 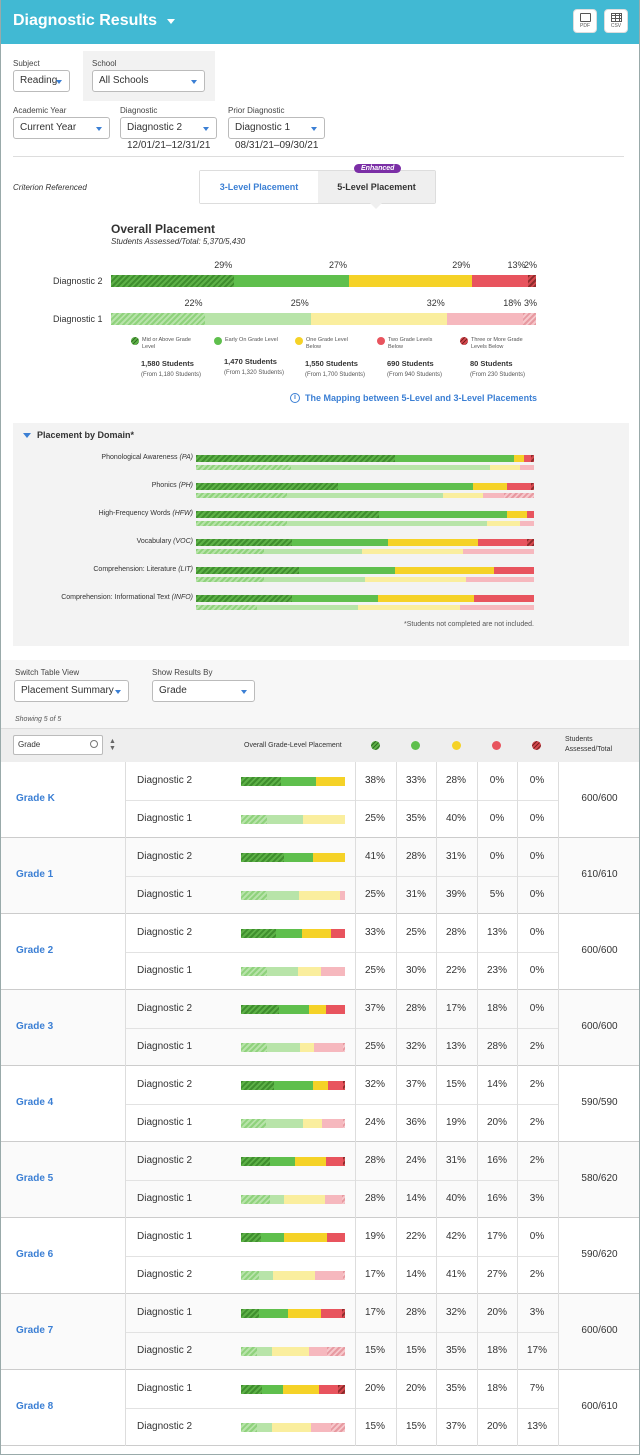 What do you see at coordinates (78, 319) in the screenshot?
I see `overall-row-label: Diagnostic 1` at bounding box center [78, 319].